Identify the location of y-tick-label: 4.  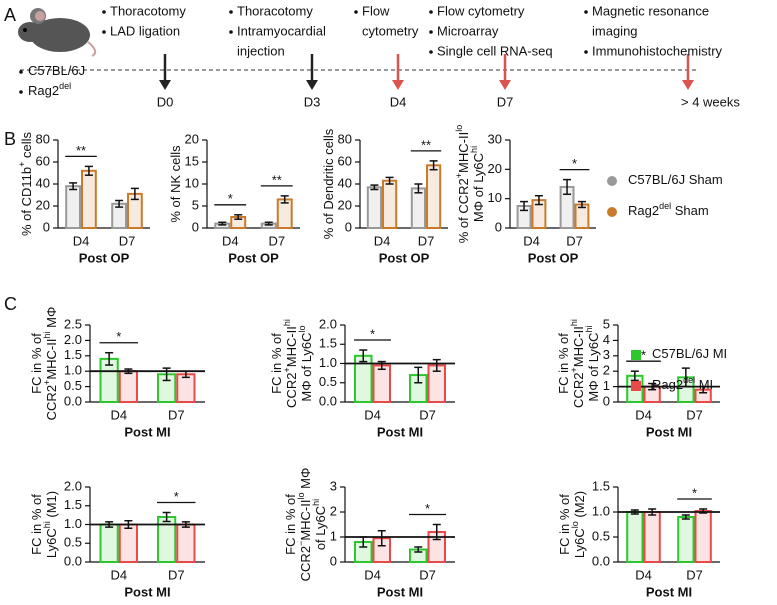
(606, 339).